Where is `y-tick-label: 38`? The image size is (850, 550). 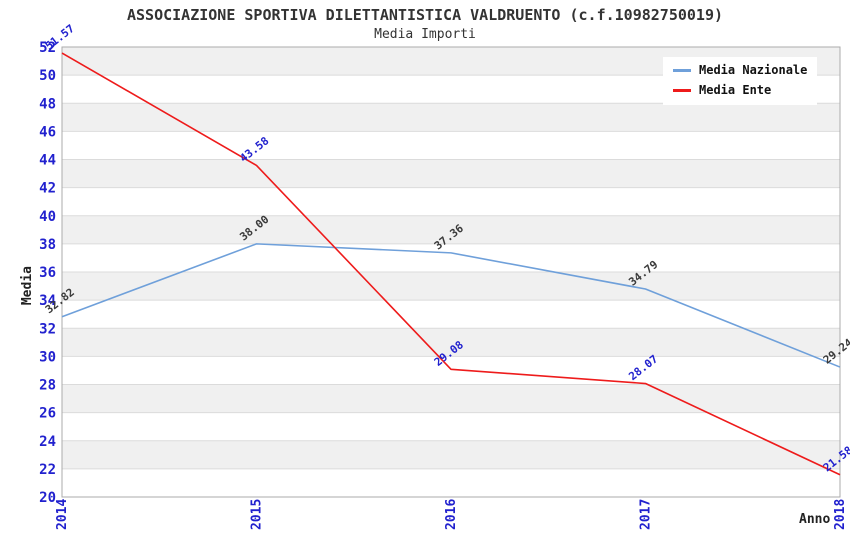
y-tick-label: 38 is located at coordinates (47, 245).